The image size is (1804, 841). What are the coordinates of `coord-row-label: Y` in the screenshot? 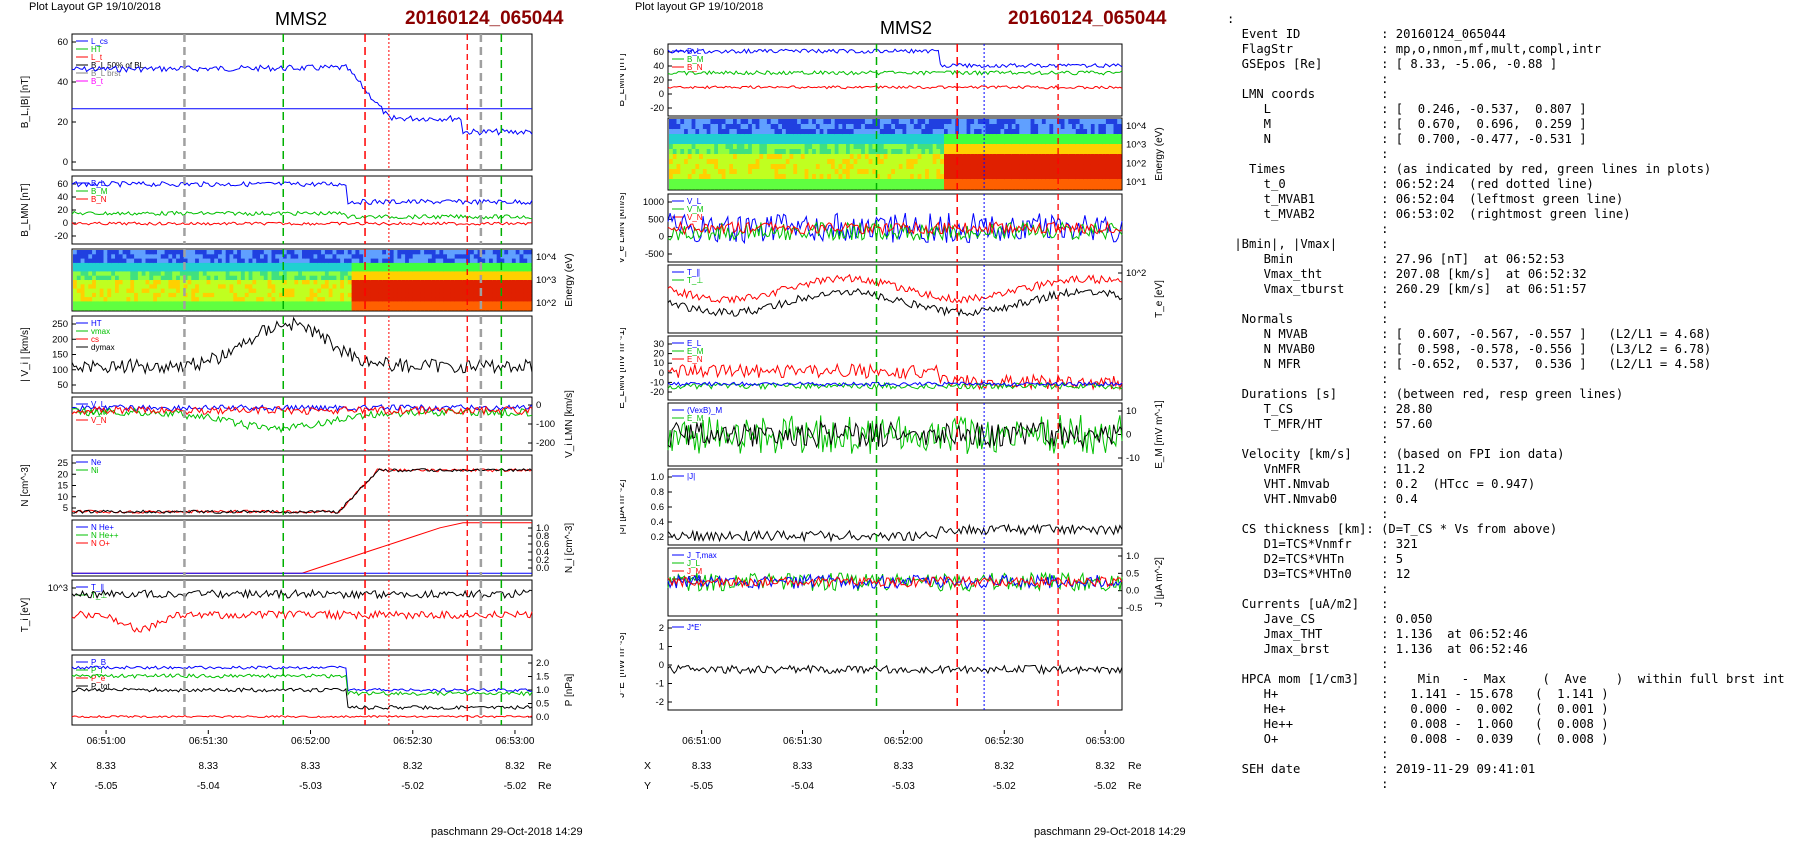 It's located at (53, 786).